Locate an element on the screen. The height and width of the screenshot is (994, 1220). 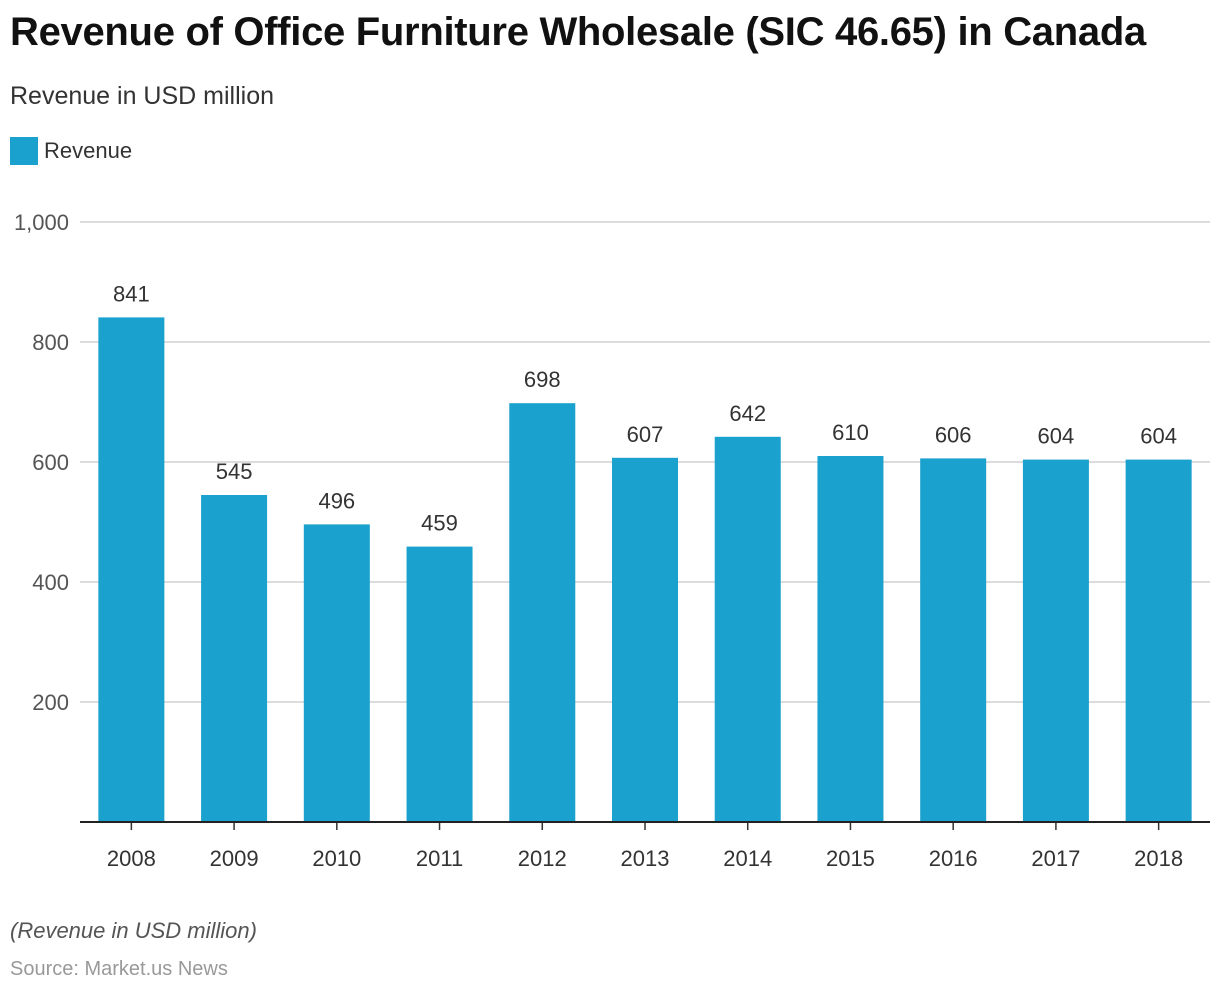
y-tick-label: 200 is located at coordinates (50, 702).